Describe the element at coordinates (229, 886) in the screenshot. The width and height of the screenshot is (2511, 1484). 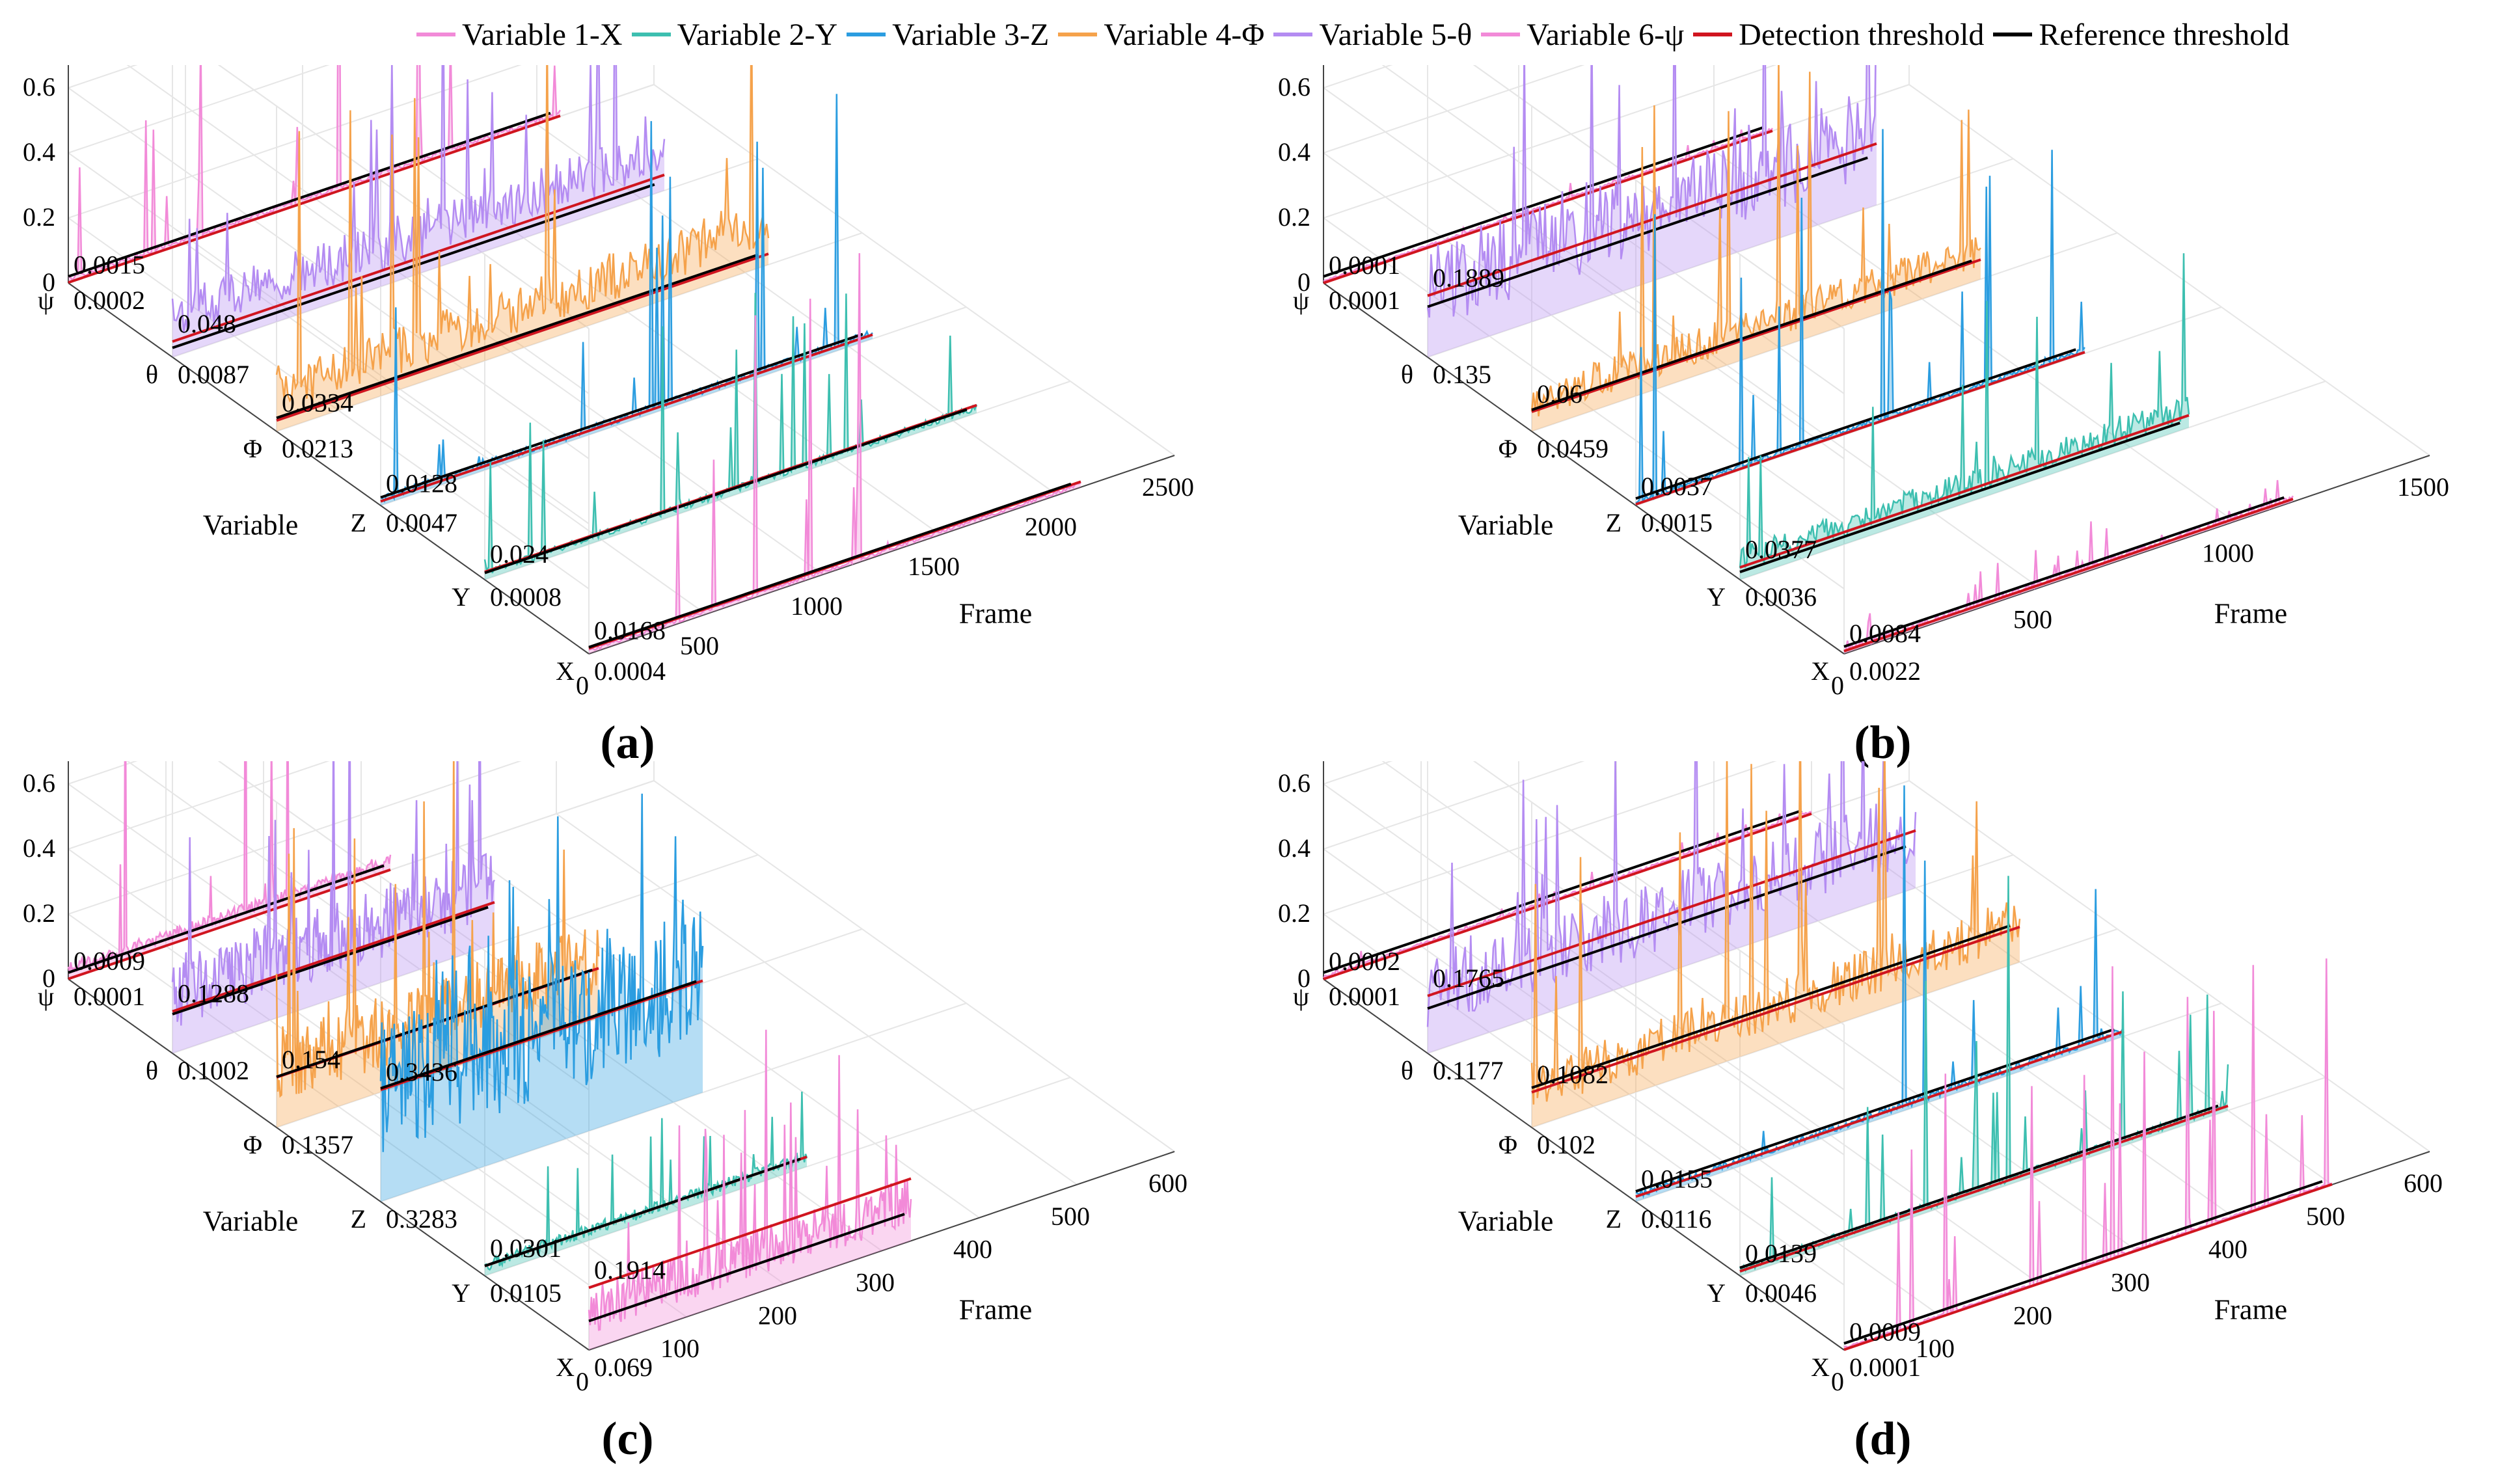
I see `series-ψ: 0.0009 0.0001` at that location.